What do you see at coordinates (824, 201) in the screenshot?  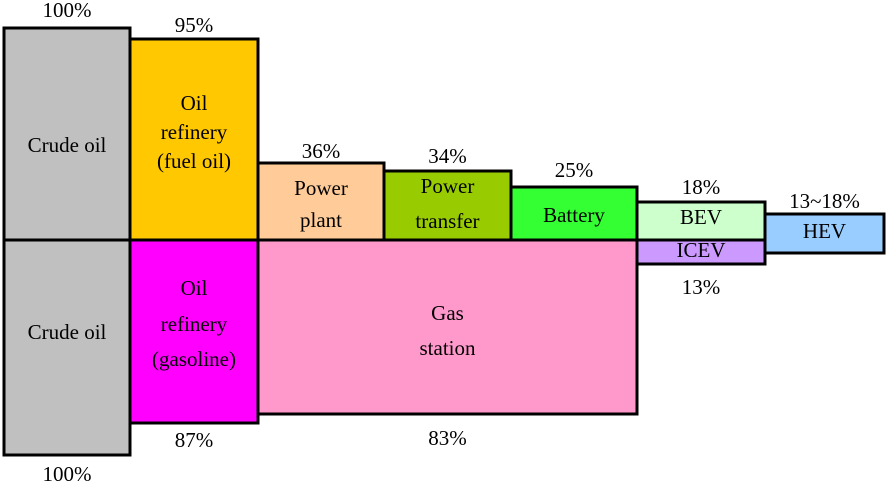 I see `efficiency-label: 13~18%` at bounding box center [824, 201].